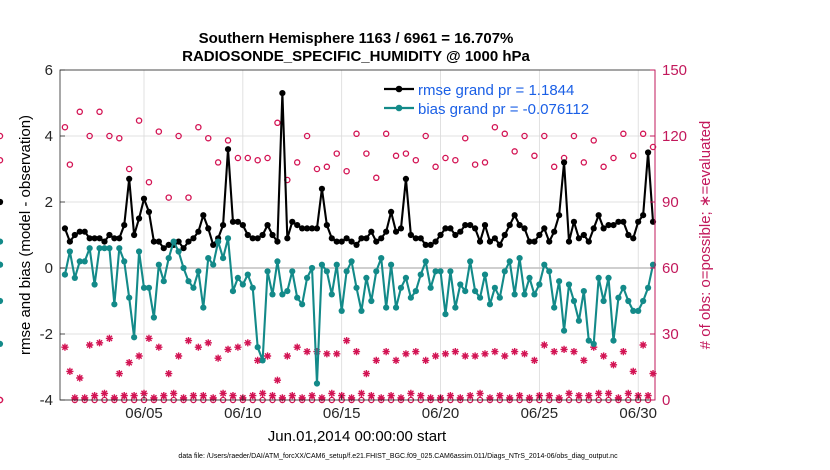 This screenshot has width=830, height=470. What do you see at coordinates (359, 368) in the screenshot?
I see `obs-evaluated-series` at bounding box center [359, 368].